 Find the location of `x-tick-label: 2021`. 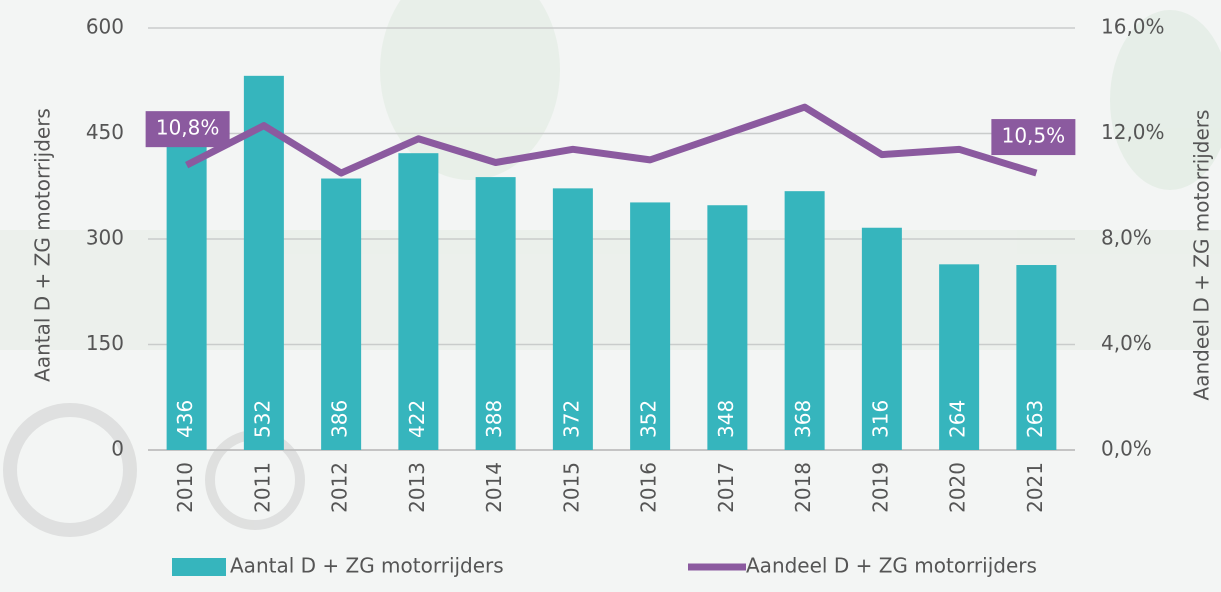

x-tick-label: 2021 is located at coordinates (1035, 487).